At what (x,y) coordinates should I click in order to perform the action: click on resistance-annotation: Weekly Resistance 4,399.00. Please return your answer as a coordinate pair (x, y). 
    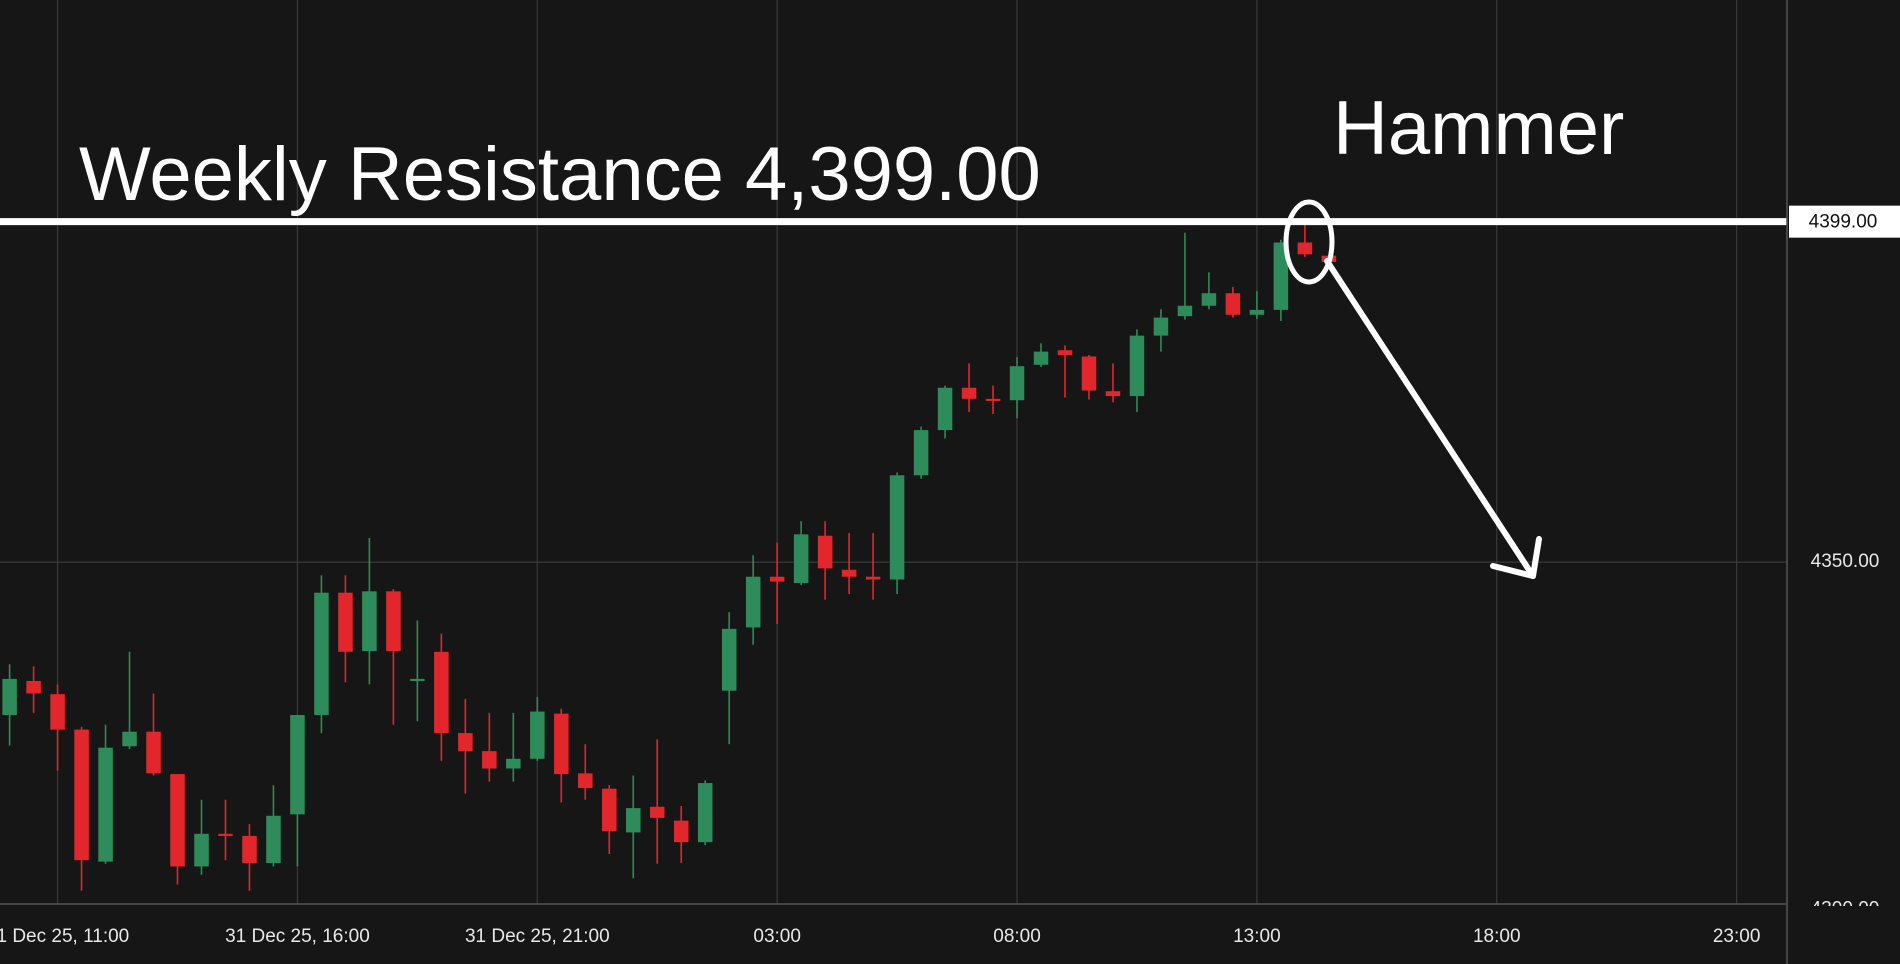
    Looking at the image, I should click on (560, 174).